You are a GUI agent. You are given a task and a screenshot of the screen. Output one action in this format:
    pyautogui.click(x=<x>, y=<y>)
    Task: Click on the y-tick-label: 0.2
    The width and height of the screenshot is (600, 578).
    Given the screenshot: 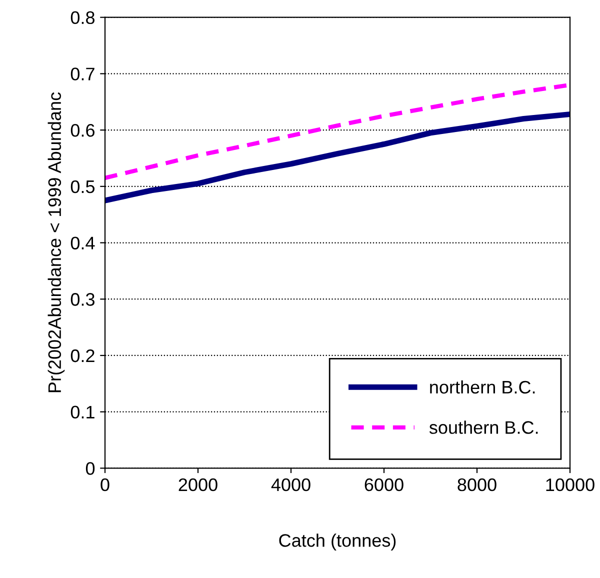 What is the action you would take?
    pyautogui.click(x=82, y=355)
    